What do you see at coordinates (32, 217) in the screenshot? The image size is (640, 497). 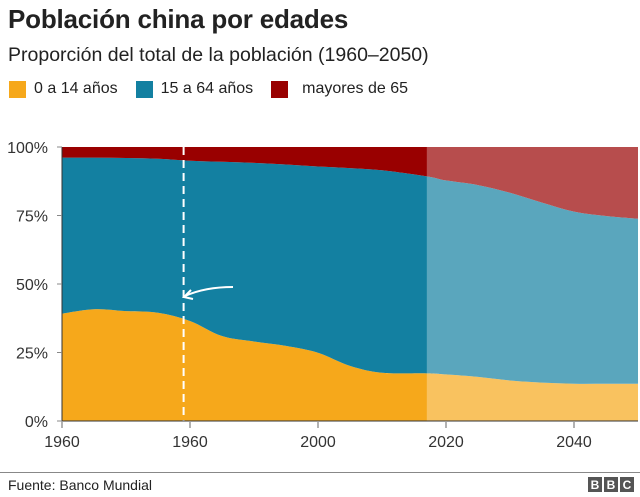 I see `y-tick-label: 75%` at bounding box center [32, 217].